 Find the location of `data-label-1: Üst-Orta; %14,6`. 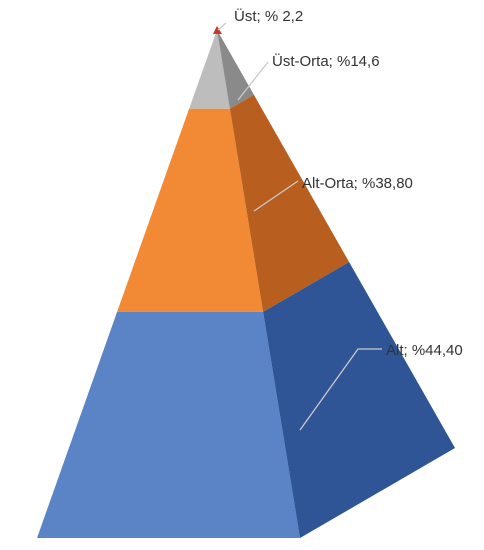

data-label-1: Üst-Orta; %14,6 is located at coordinates (326, 61).